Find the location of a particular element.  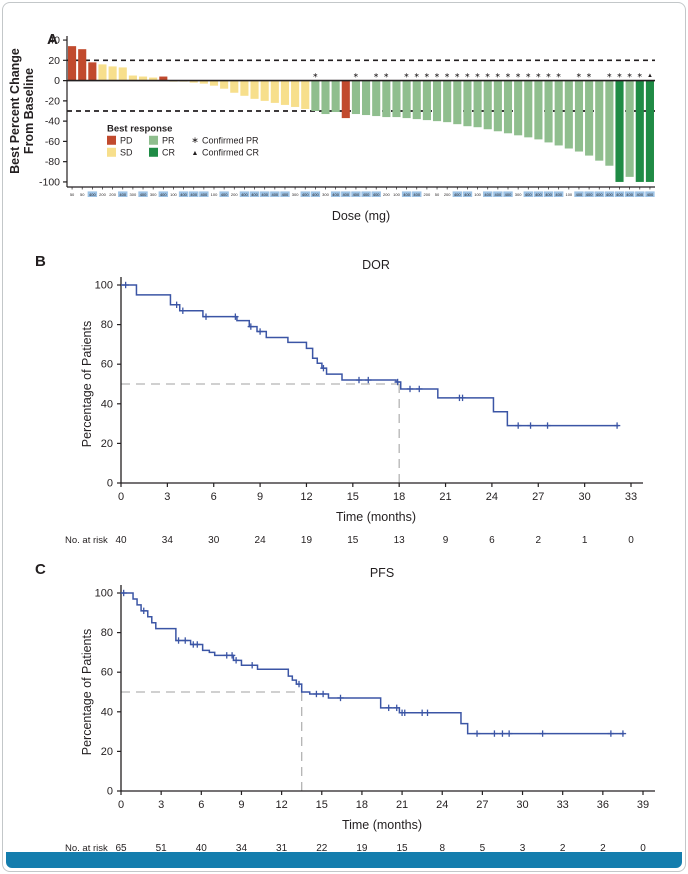

chart-title: DOR is located at coordinates (376, 265).